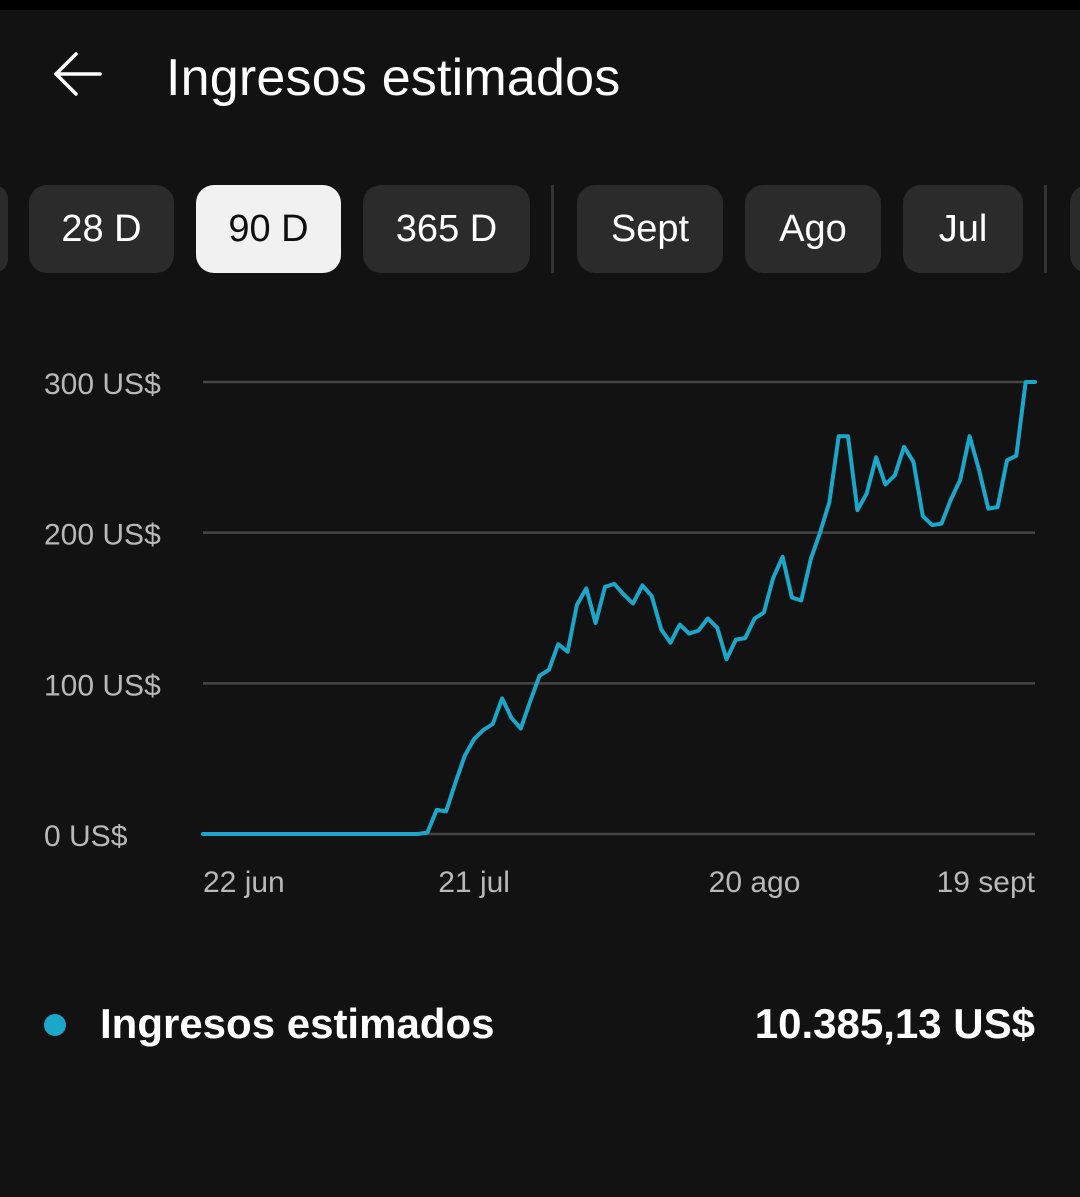 This screenshot has width=1080, height=1197. I want to click on legend-label: Ingresos estimados, so click(297, 1023).